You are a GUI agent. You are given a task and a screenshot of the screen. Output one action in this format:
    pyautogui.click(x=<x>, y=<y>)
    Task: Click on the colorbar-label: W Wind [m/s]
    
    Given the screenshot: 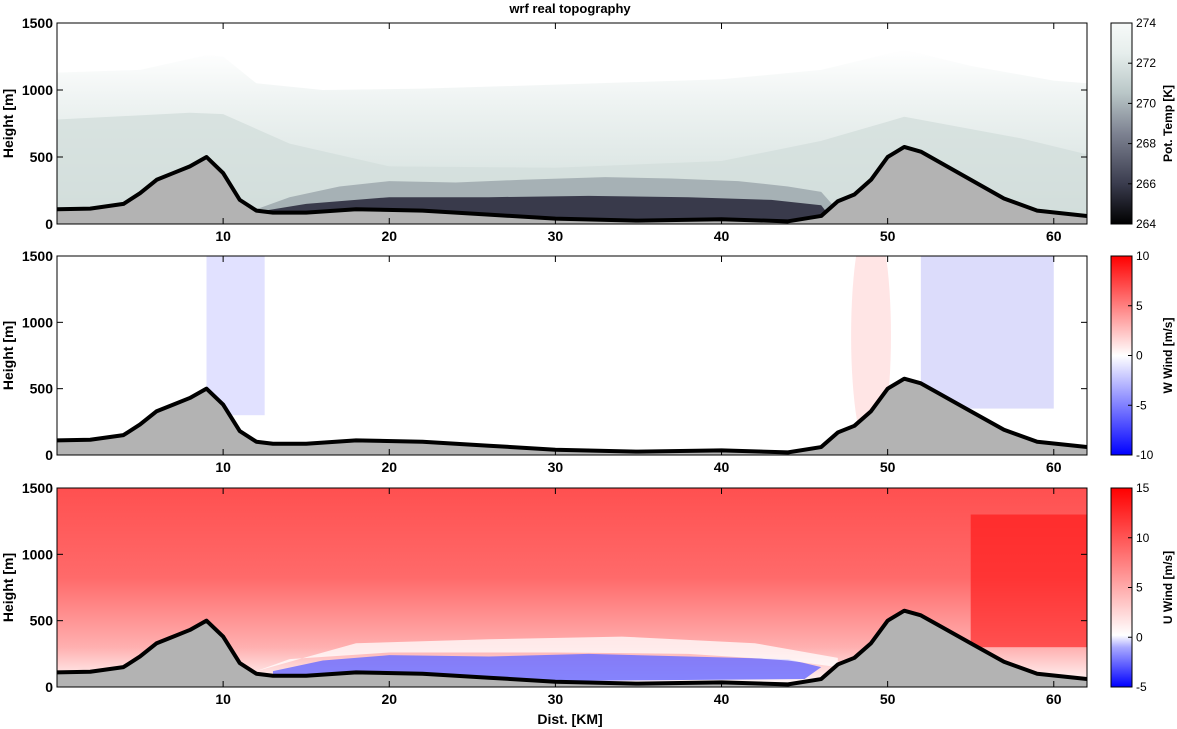 What is the action you would take?
    pyautogui.click(x=1168, y=356)
    